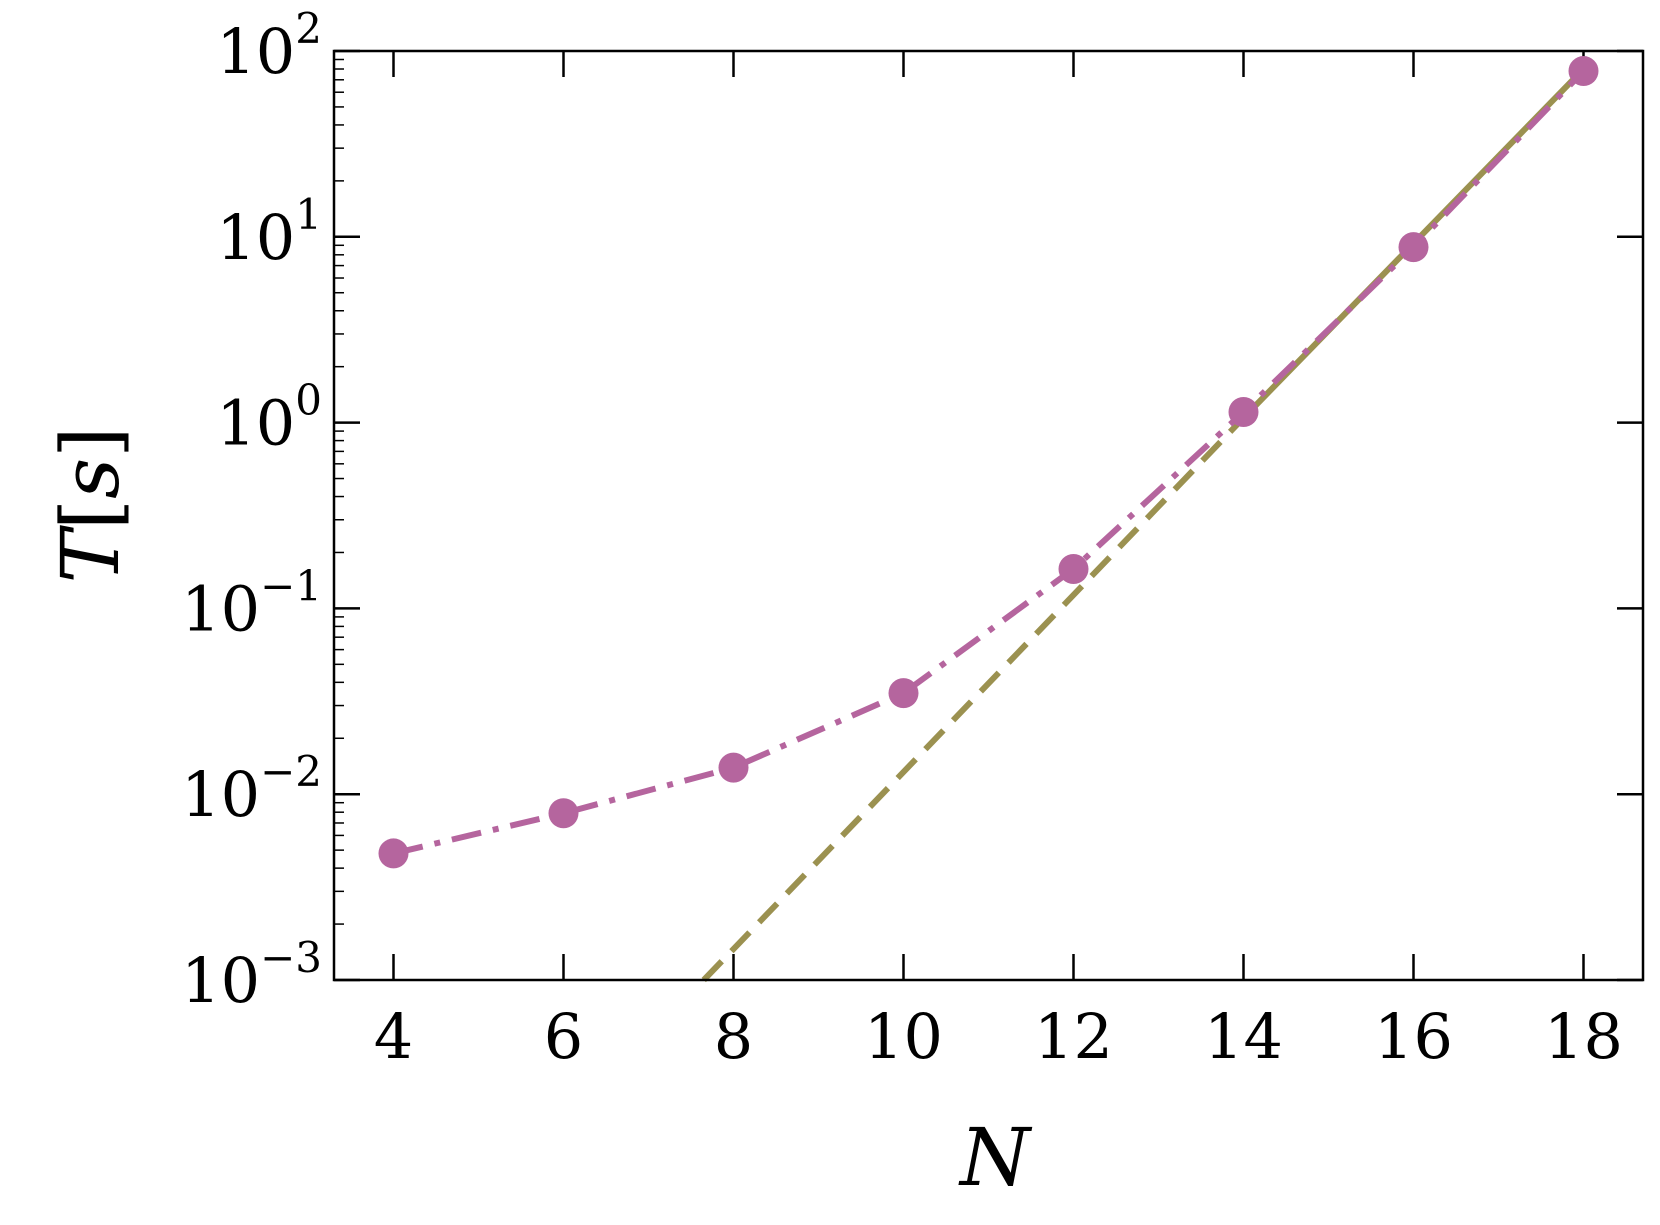  Describe the element at coordinates (998, 1036) in the screenshot. I see `x-tick-labels: 4 6 8 10 12 14 16 18` at that location.